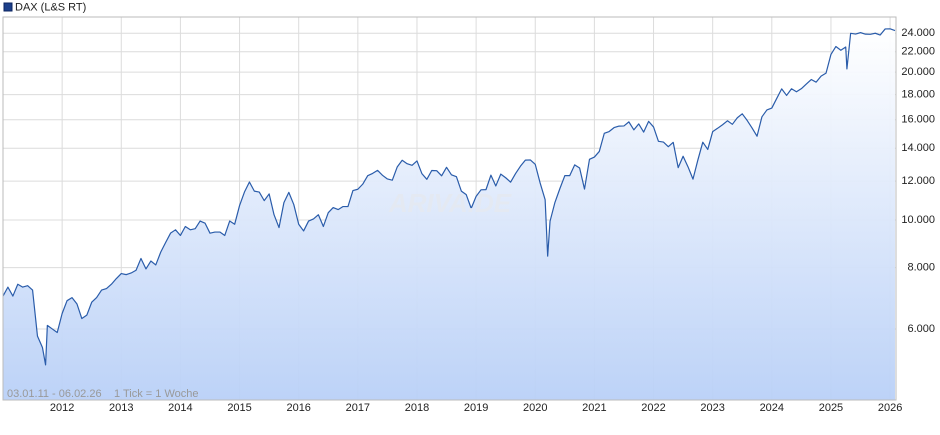  What do you see at coordinates (358, 408) in the screenshot?
I see `x-tick-label: 2017` at bounding box center [358, 408].